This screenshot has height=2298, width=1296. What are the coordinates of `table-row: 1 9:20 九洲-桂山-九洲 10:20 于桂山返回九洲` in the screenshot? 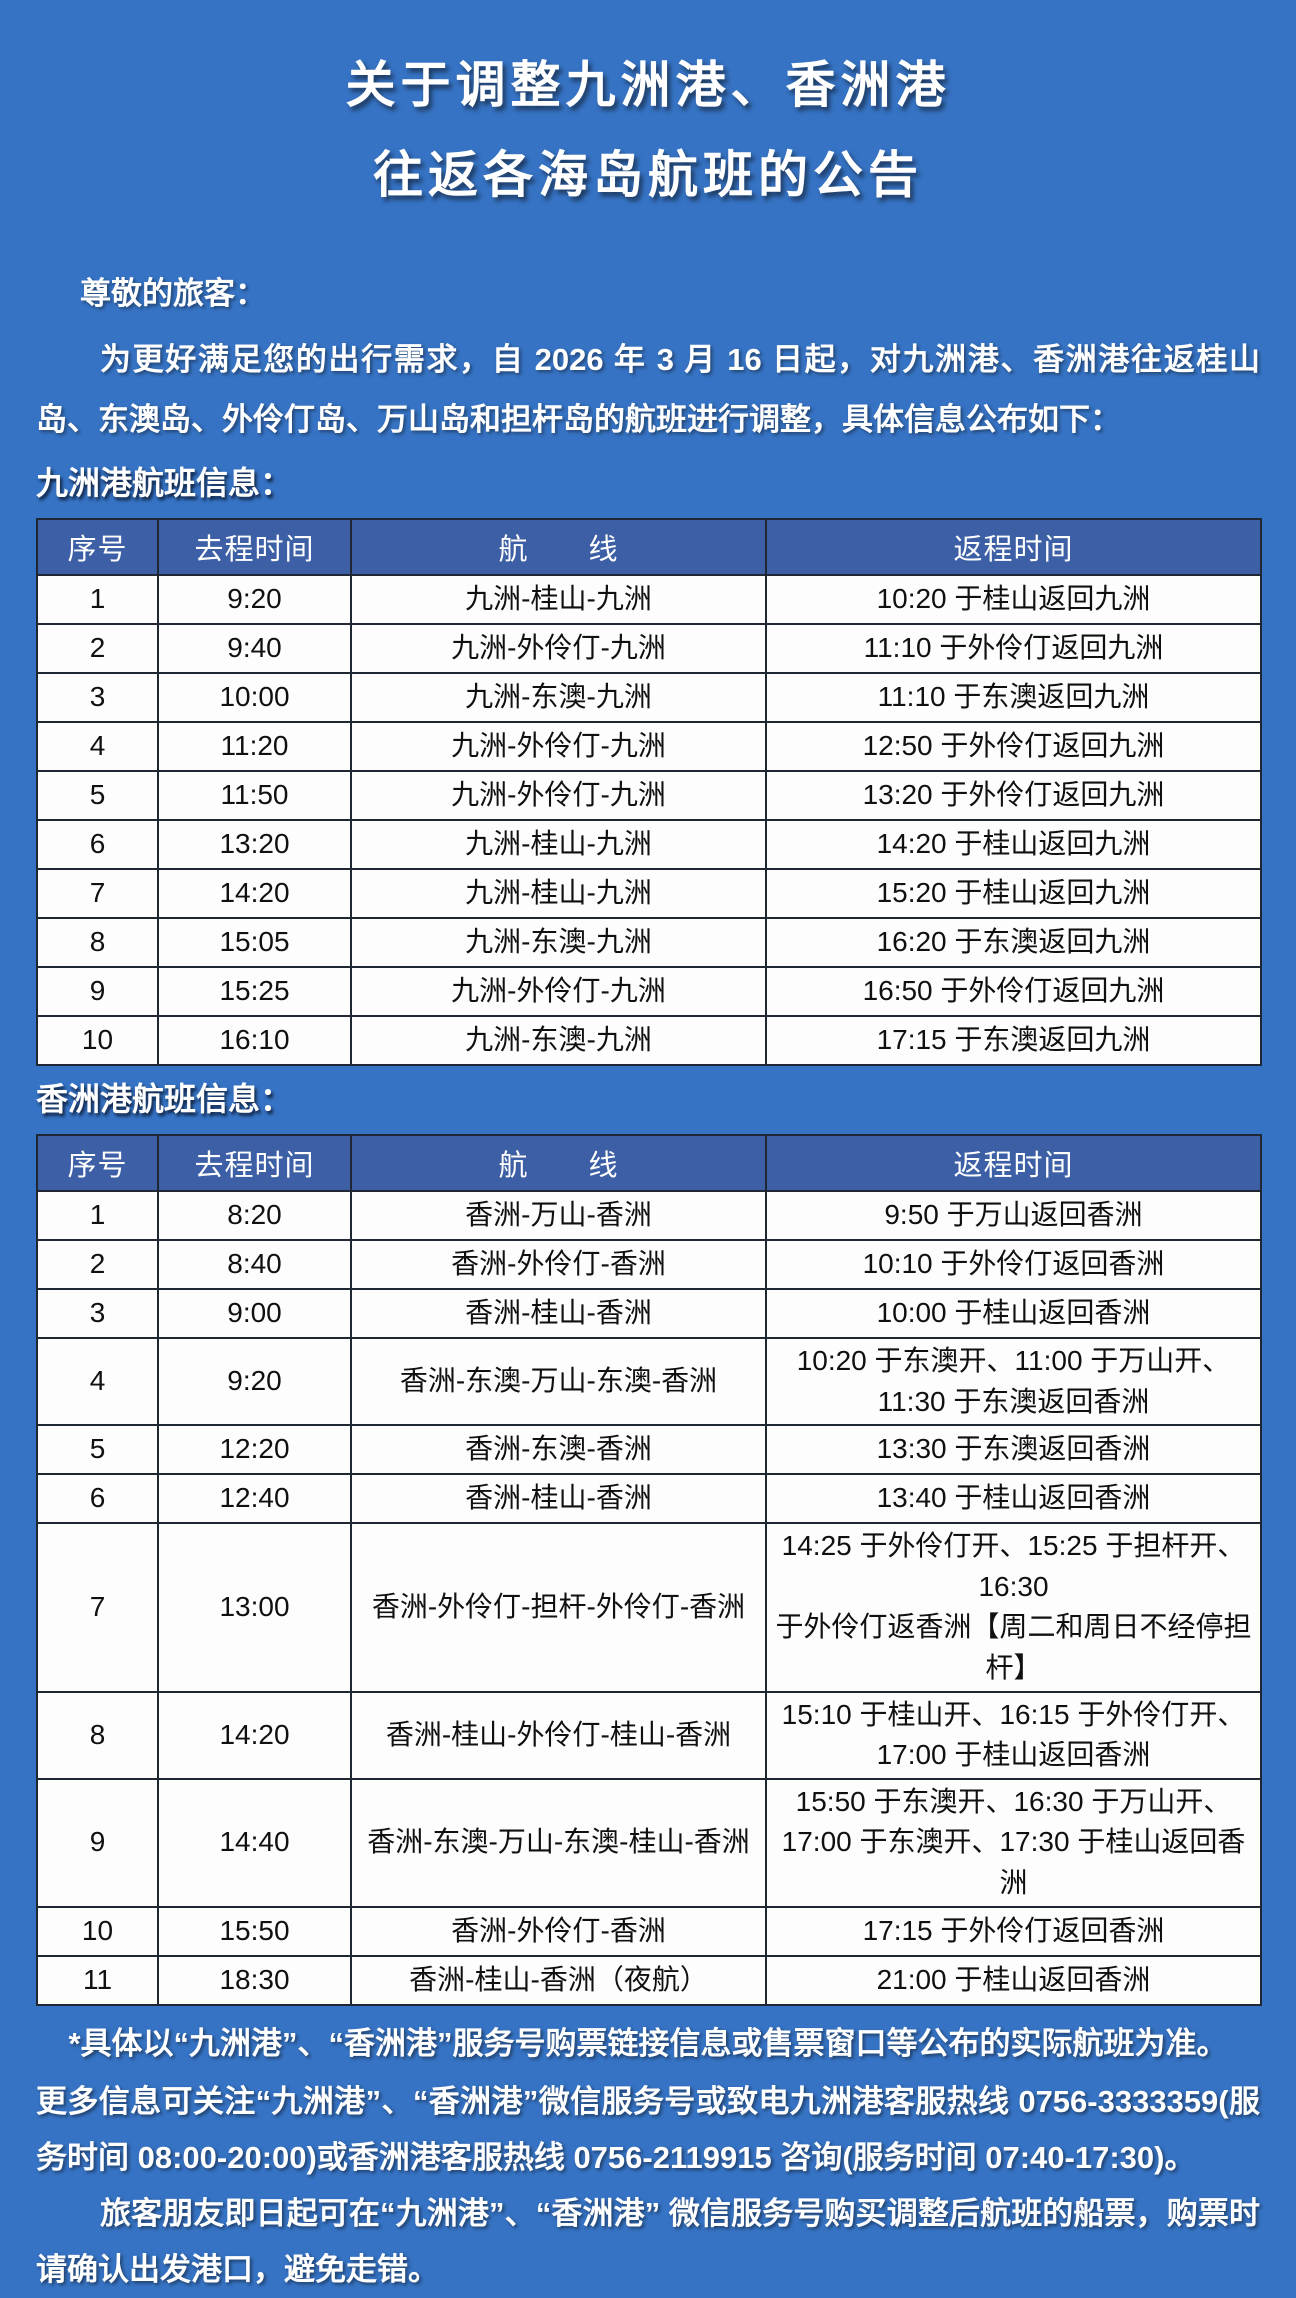 It's located at (649, 599).